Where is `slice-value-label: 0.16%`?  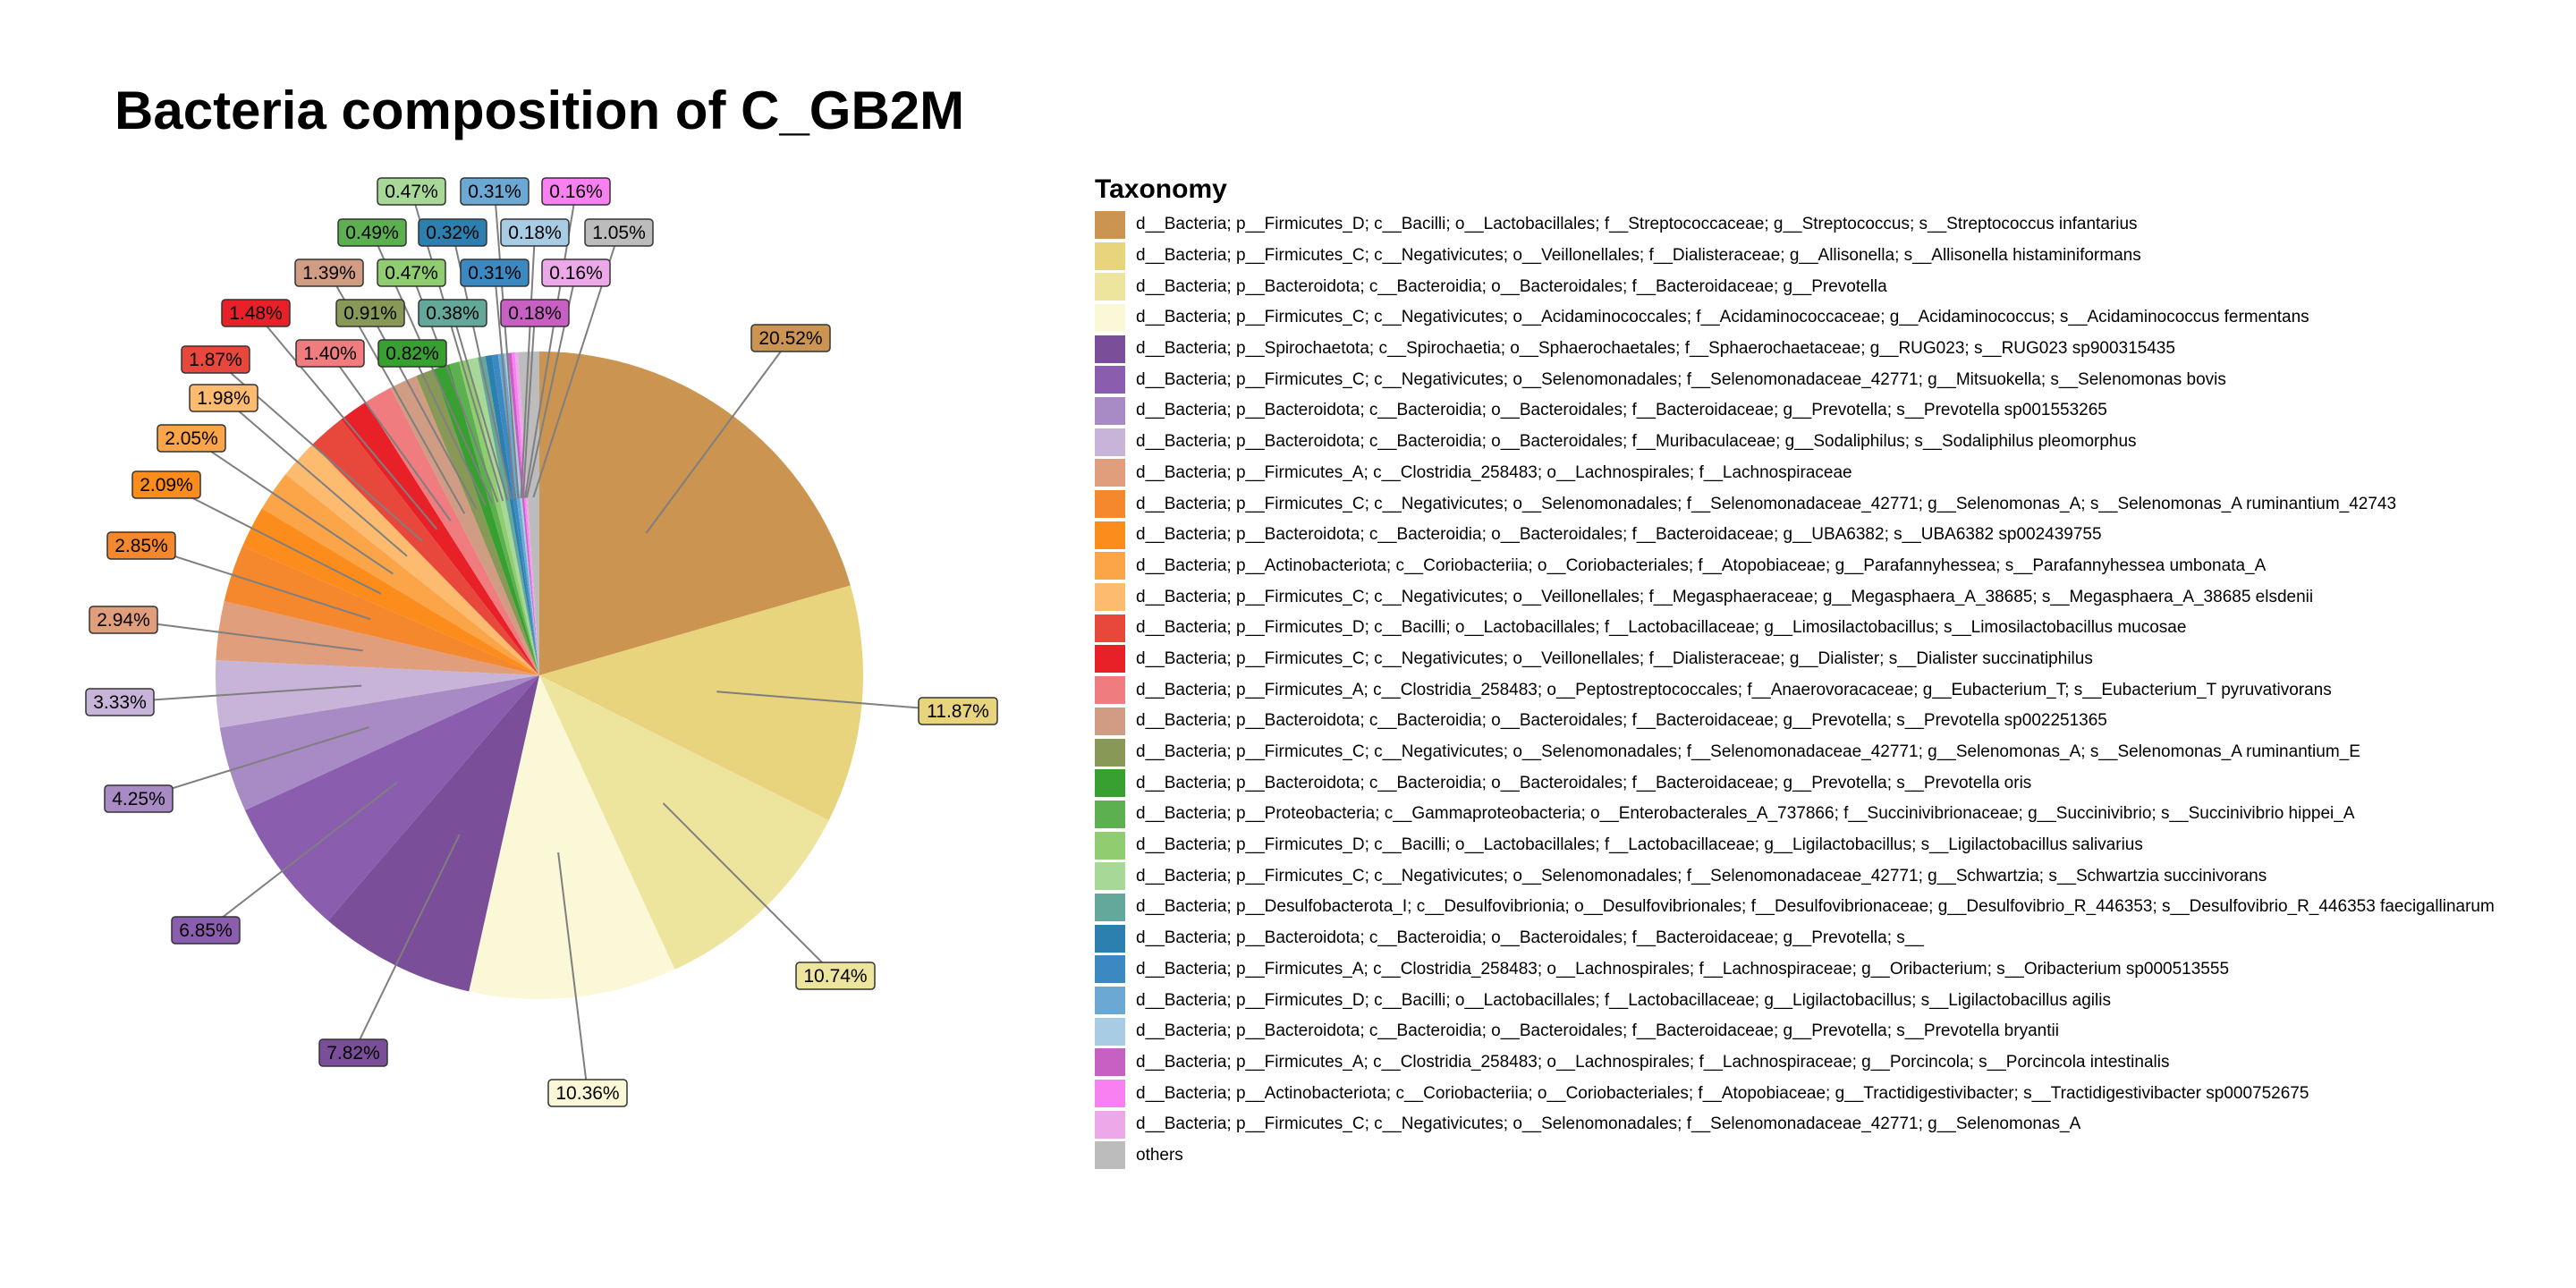
slice-value-label: 0.16% is located at coordinates (576, 272).